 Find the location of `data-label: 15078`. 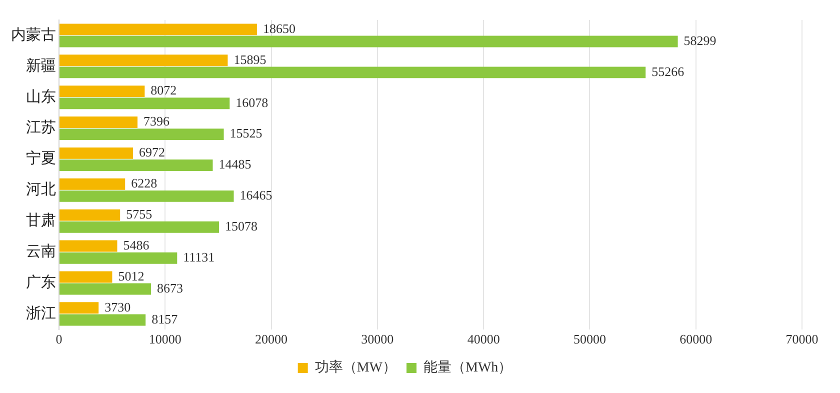

data-label: 15078 is located at coordinates (241, 226).